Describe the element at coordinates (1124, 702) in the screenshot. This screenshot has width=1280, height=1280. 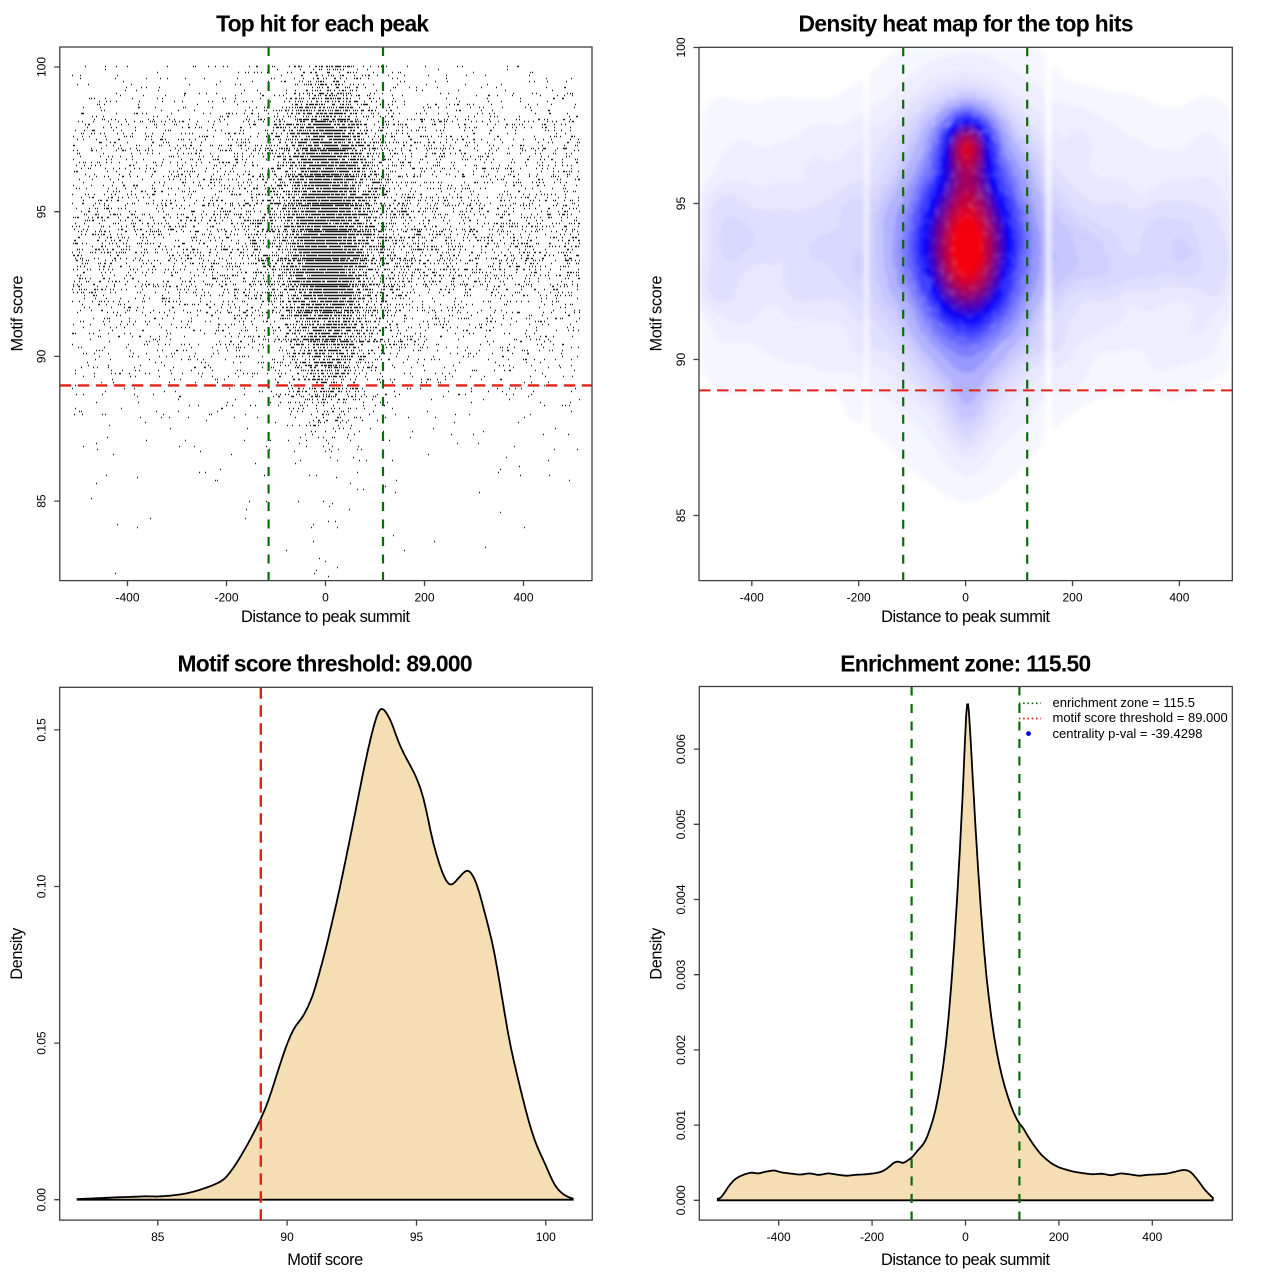
I see `svg-text: enrichment zone = 115.5` at that location.